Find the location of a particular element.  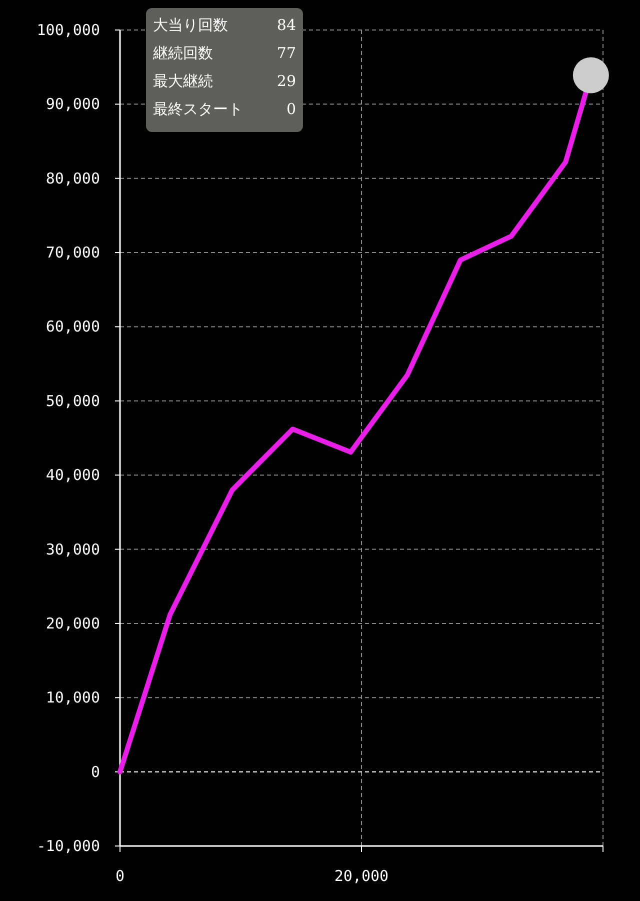

y-tick-label: 10,000 is located at coordinates (73, 697).